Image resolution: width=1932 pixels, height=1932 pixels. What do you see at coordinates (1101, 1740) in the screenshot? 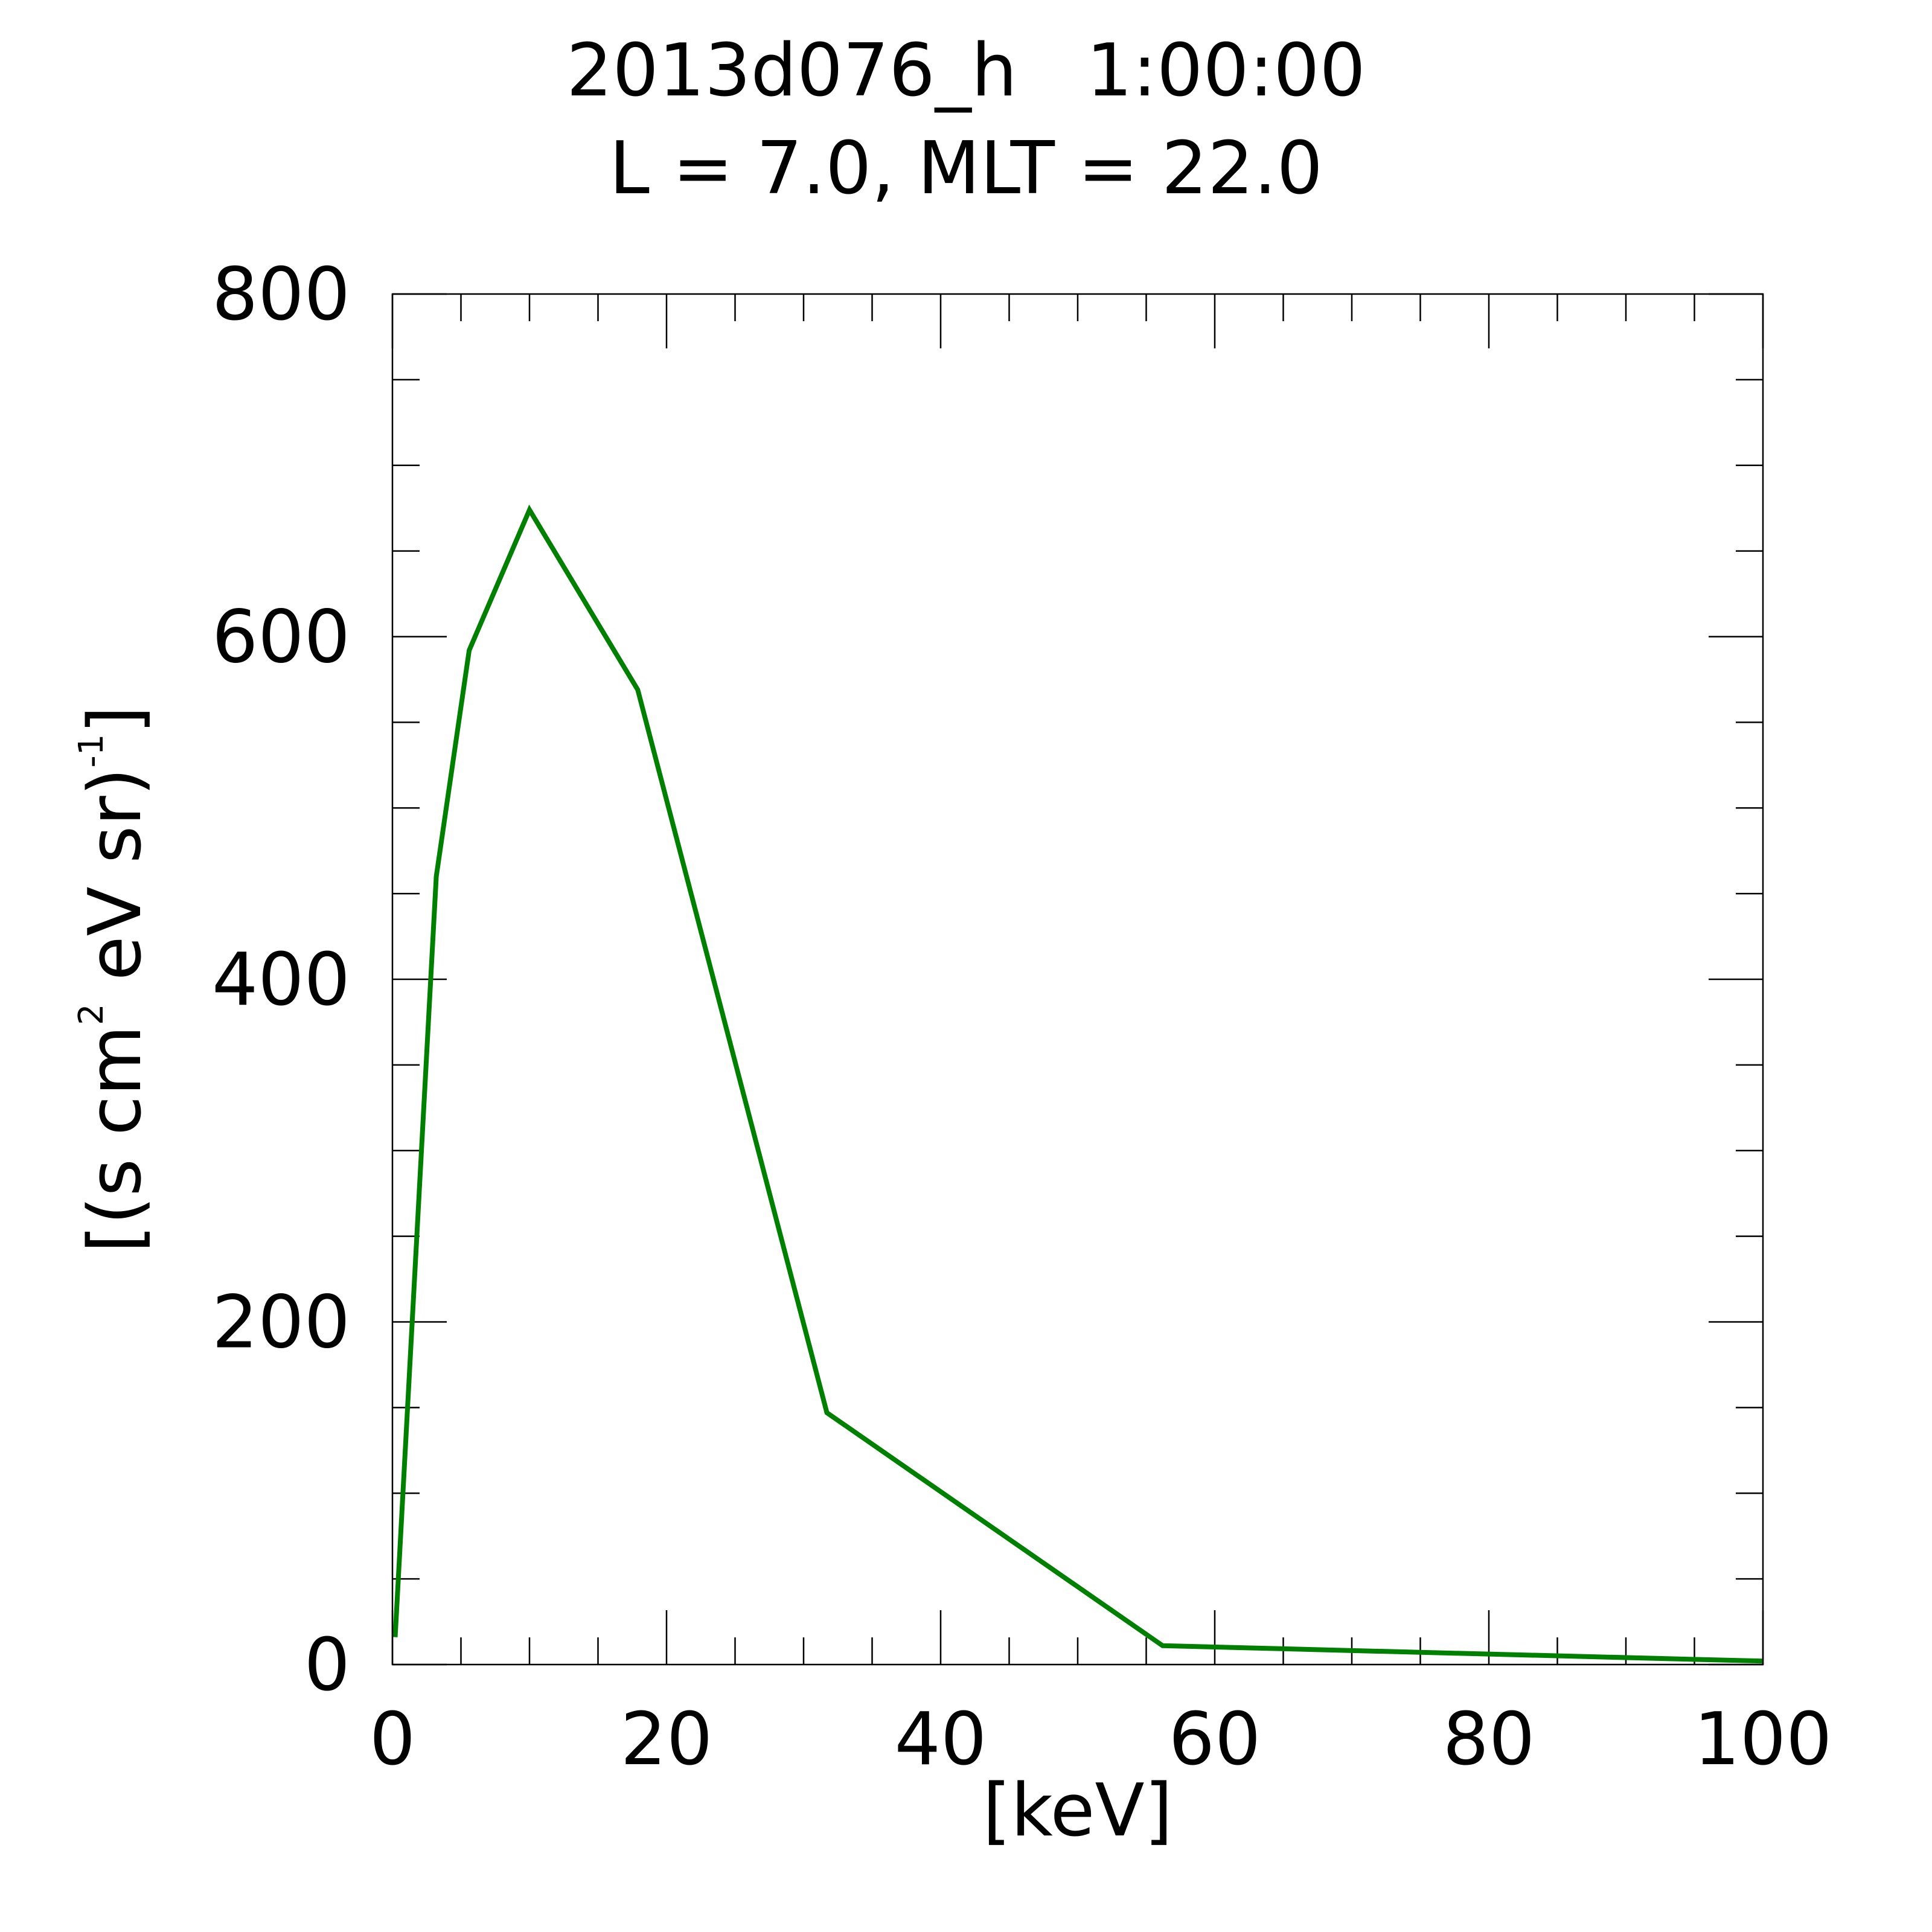
I see `x-tick-labels: 0 20 40 60 80 100` at bounding box center [1101, 1740].